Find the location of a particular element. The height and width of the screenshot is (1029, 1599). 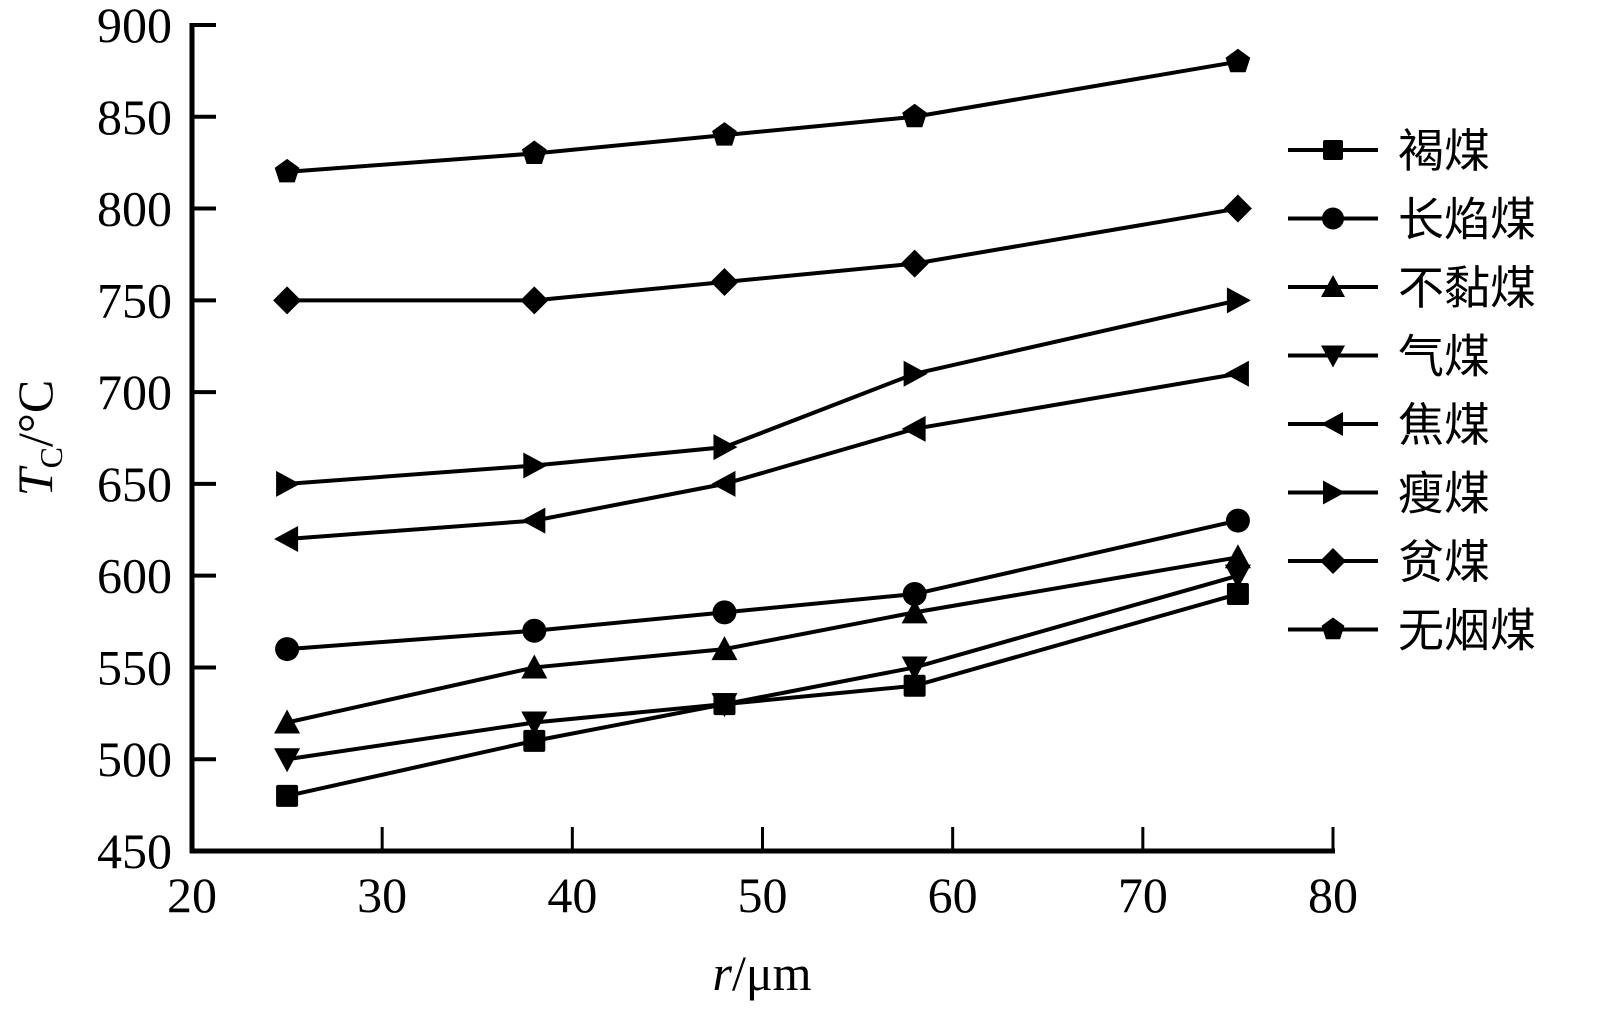

circle-marker-icon is located at coordinates (1333, 218).